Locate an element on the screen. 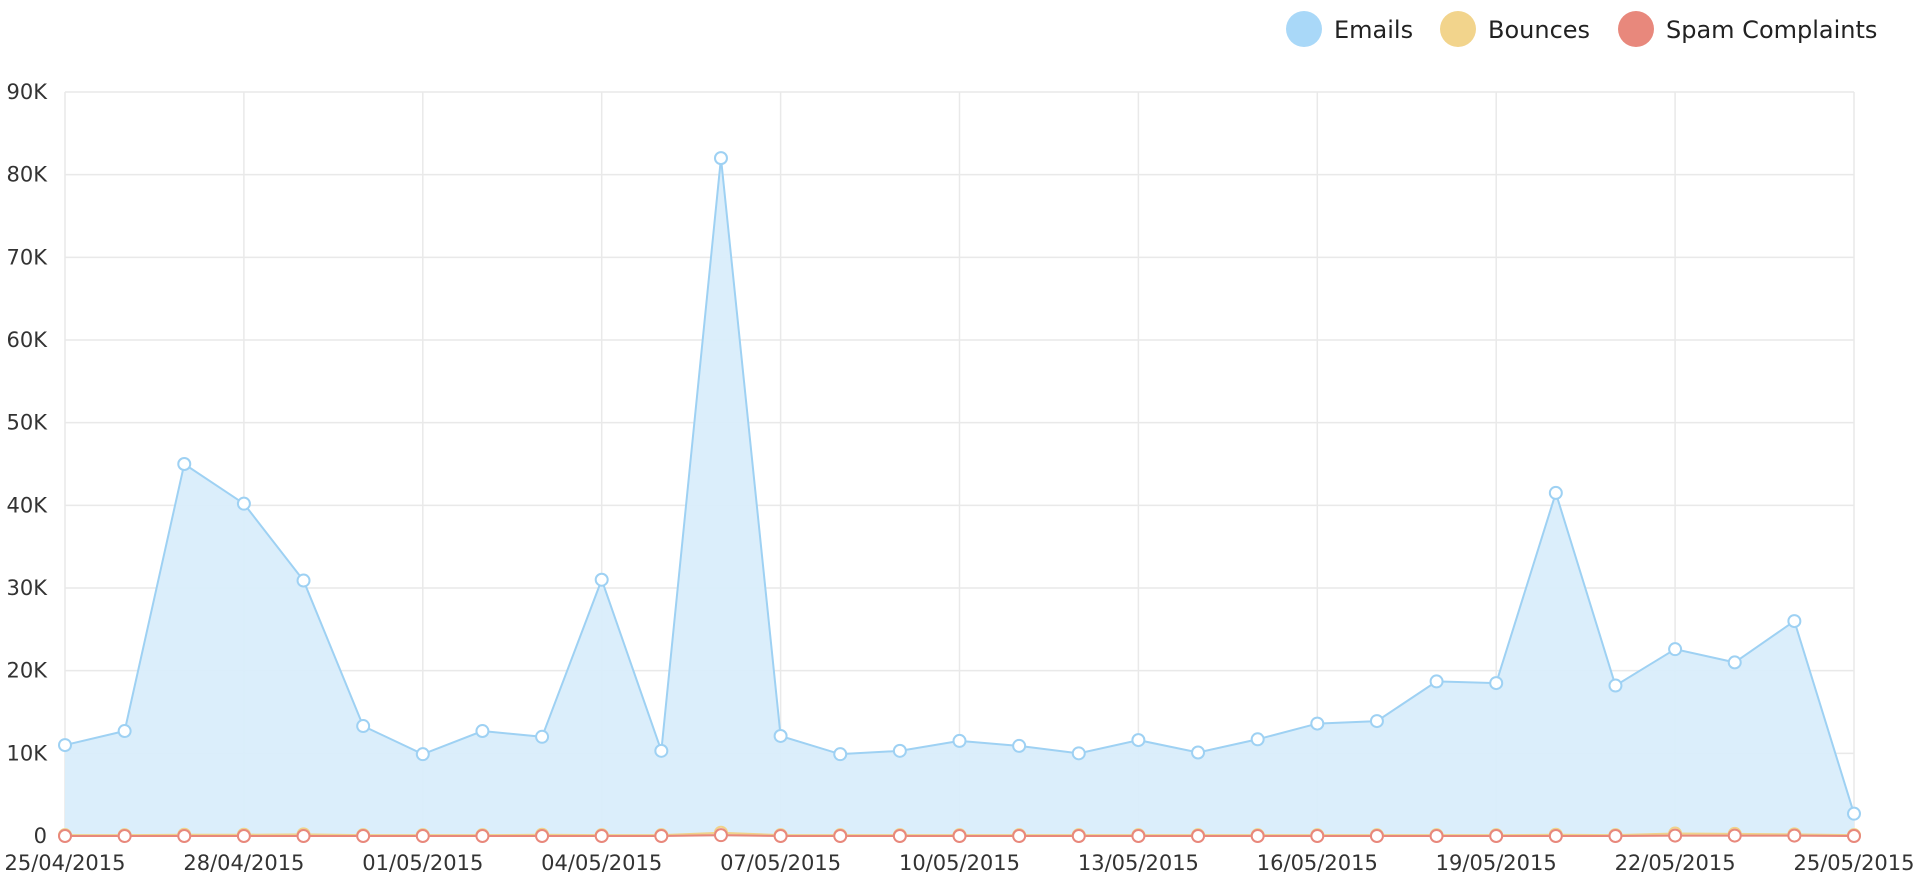 This screenshot has height=874, width=1916. y-tick-label: 50K is located at coordinates (28, 423).